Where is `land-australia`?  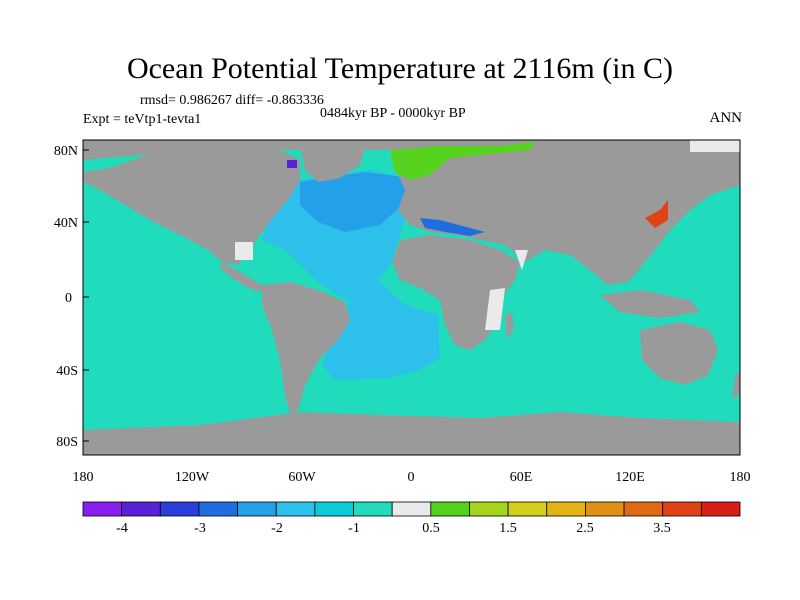
land-australia is located at coordinates (679, 353).